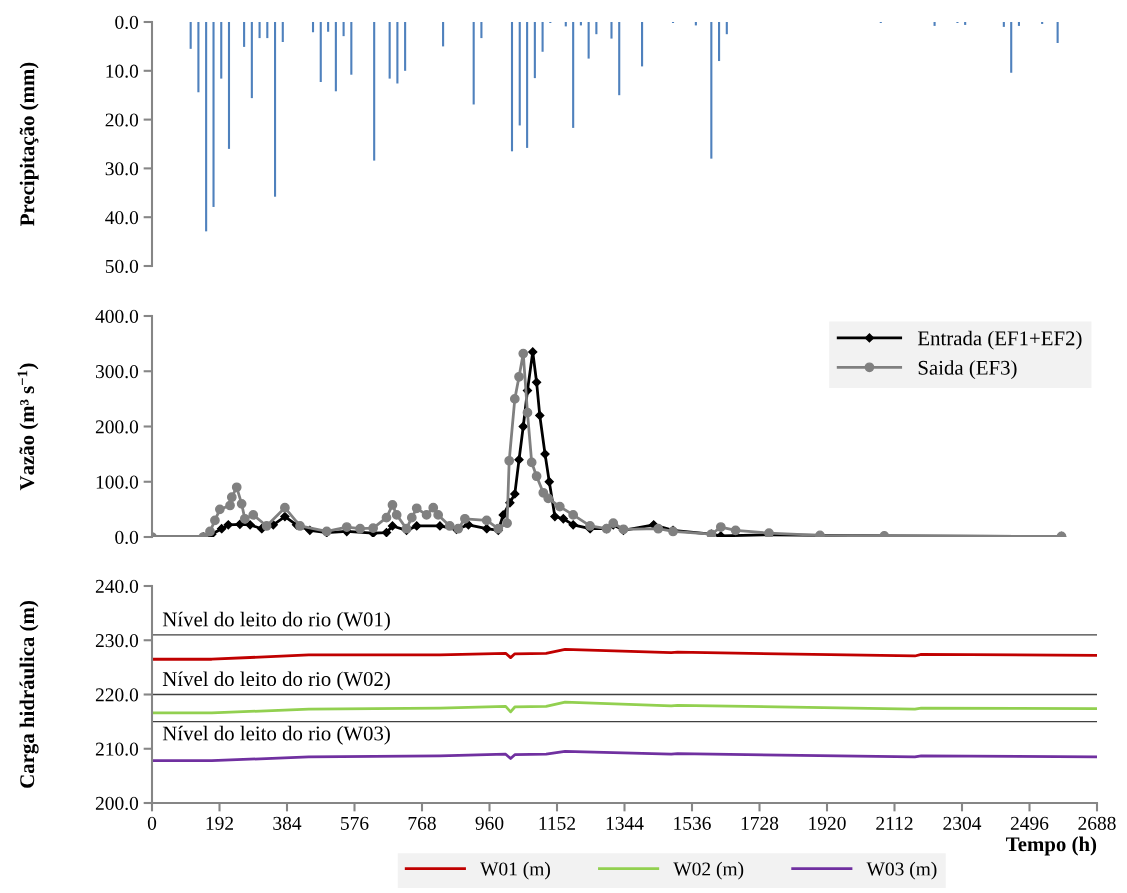 This screenshot has width=1127, height=893. Describe the element at coordinates (967, 370) in the screenshot. I see `legend-label: Saida (EF3)` at that location.